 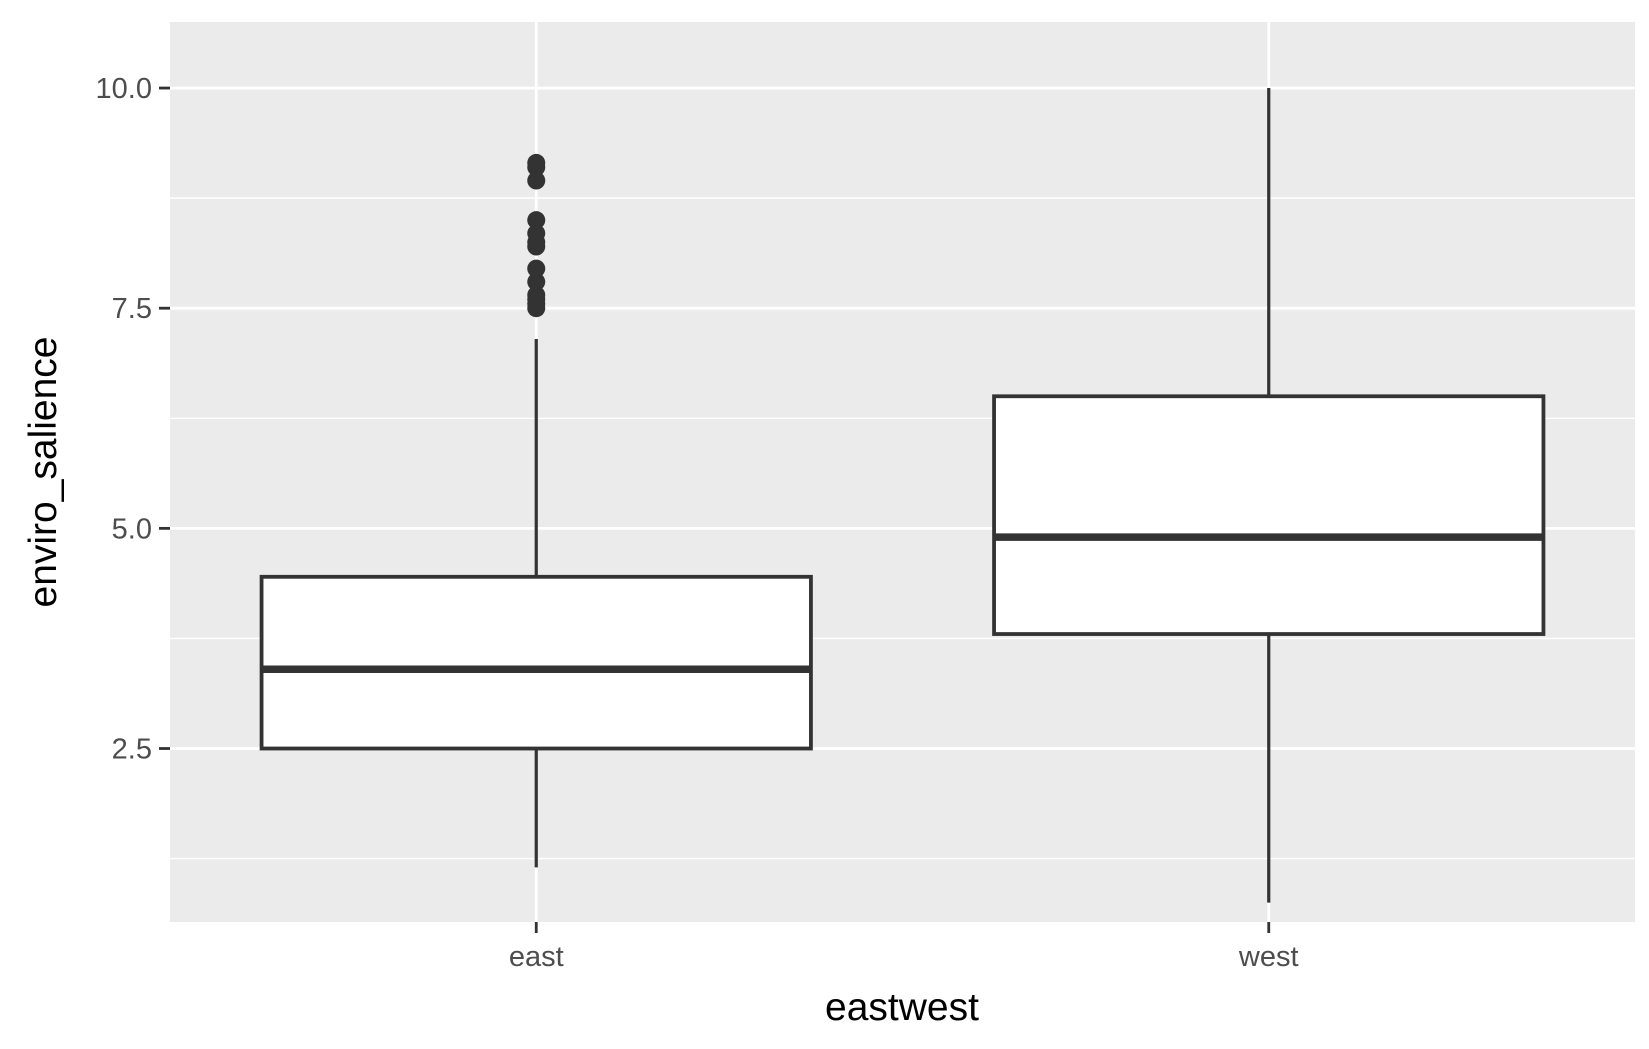 I want to click on y-axis: 2.5 5.0 7.5 10.0, so click(x=133, y=419).